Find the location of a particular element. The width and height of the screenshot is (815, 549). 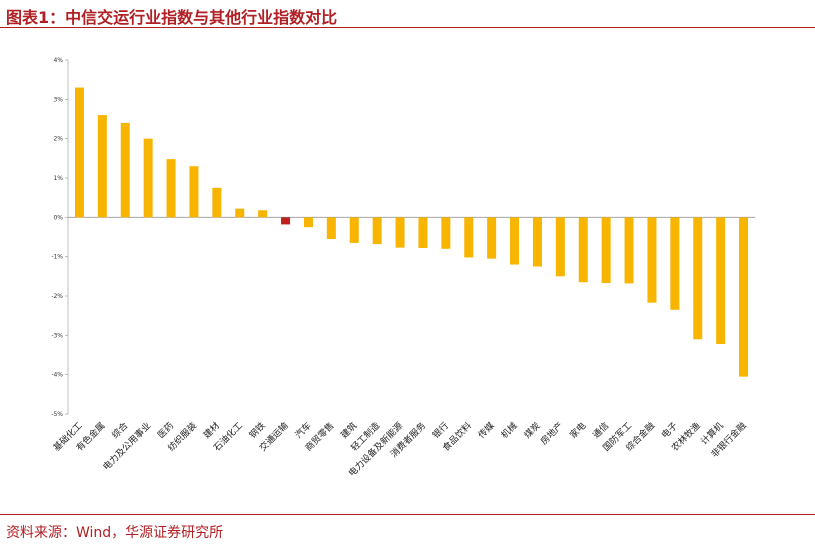

y-tick-label: -4% is located at coordinates (57, 375).